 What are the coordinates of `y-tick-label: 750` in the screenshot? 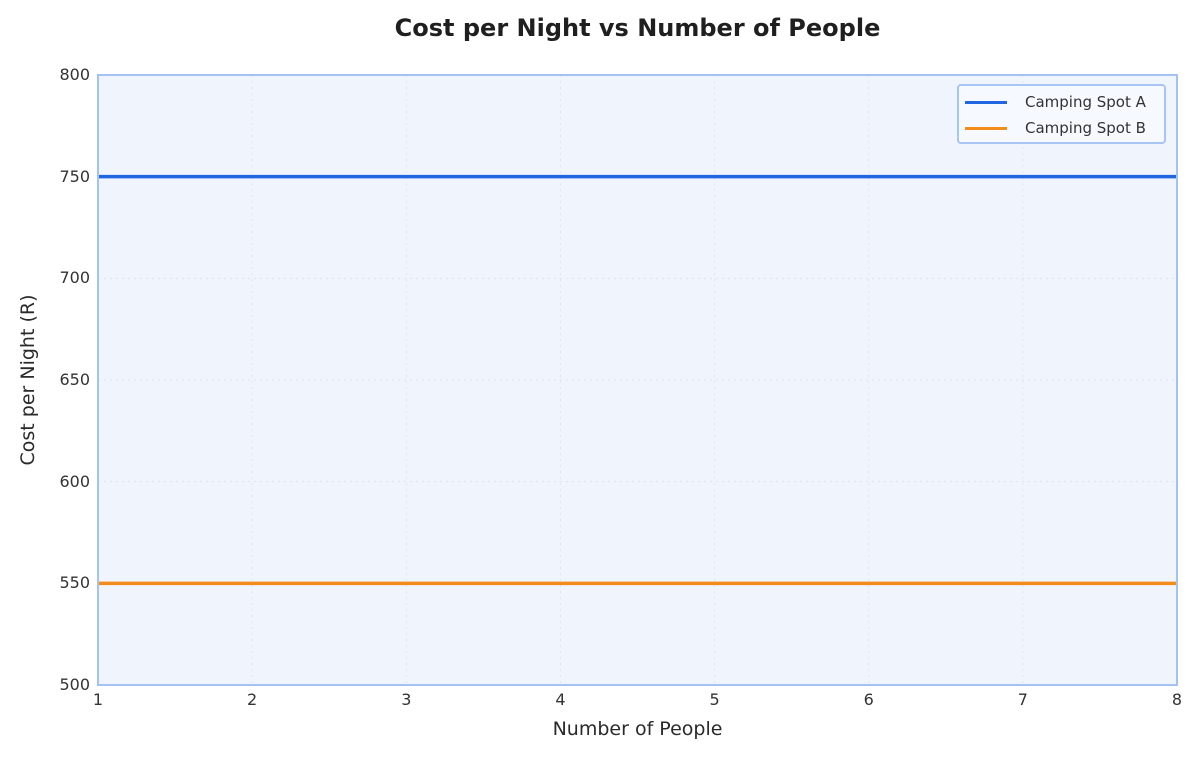 It's located at (74, 176).